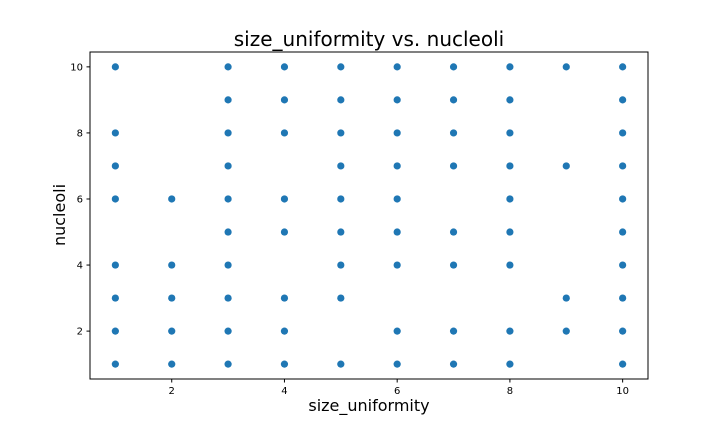  Describe the element at coordinates (80, 332) in the screenshot. I see `y-tick-label: 2` at that location.